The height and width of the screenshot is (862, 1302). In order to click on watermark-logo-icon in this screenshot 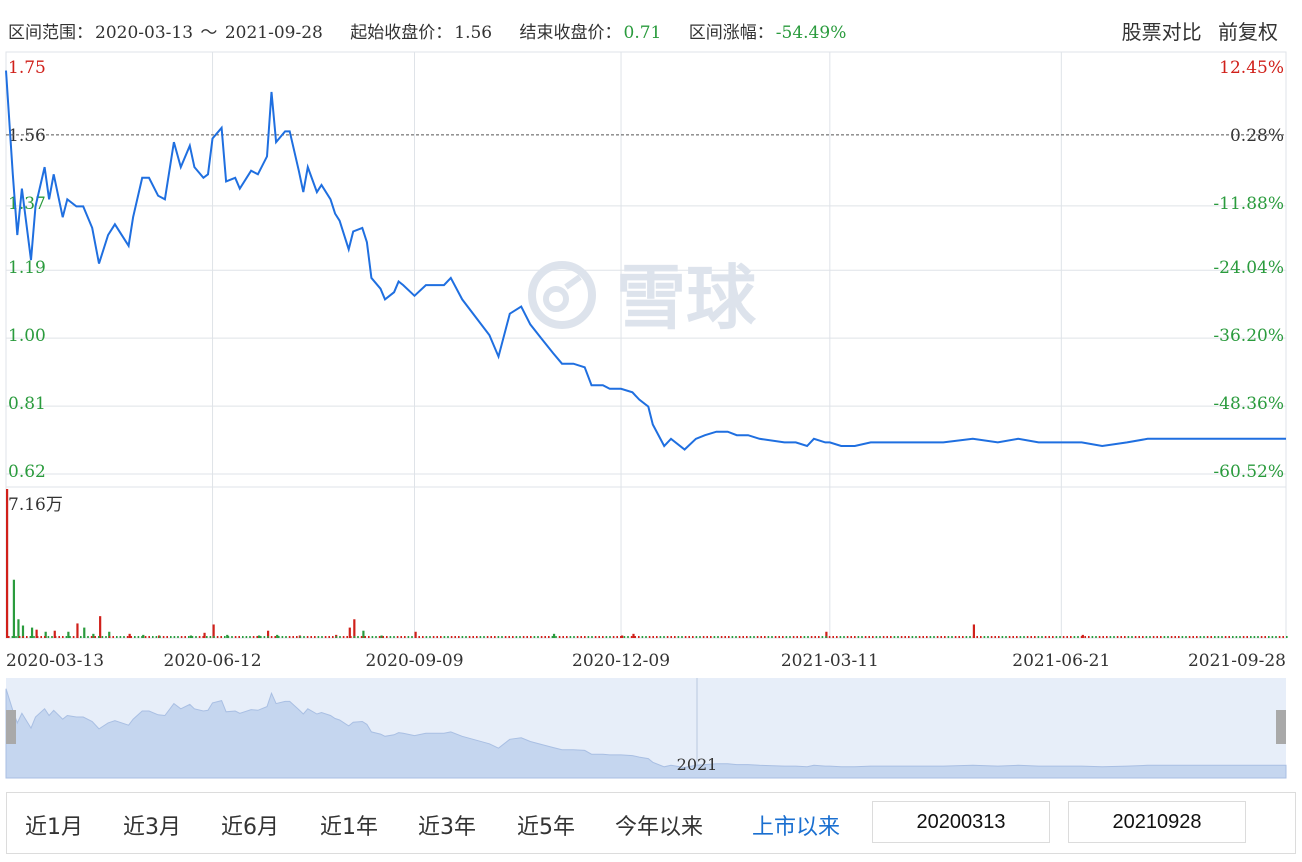, I will do `click(562, 295)`.